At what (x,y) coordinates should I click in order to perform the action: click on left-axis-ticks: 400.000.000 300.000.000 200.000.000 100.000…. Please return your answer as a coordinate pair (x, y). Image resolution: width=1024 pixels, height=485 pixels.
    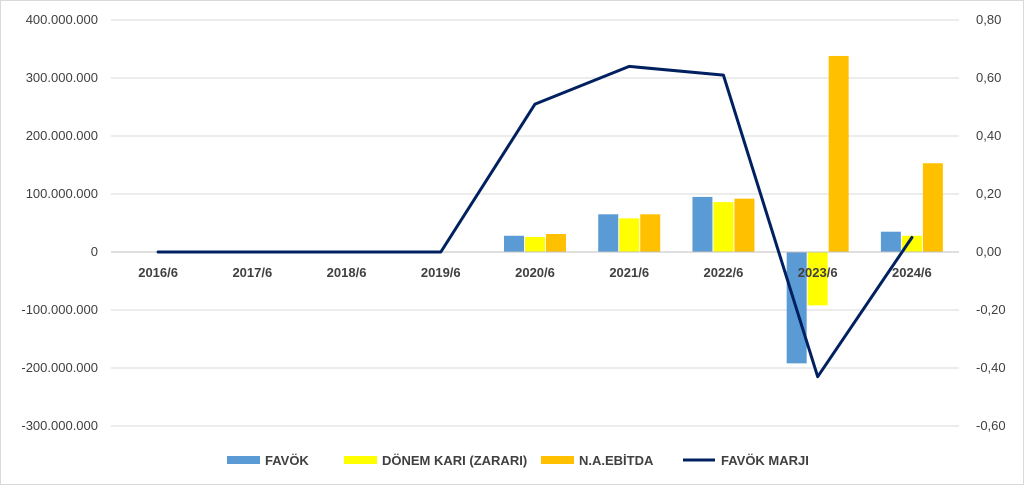
    Looking at the image, I should click on (59, 222).